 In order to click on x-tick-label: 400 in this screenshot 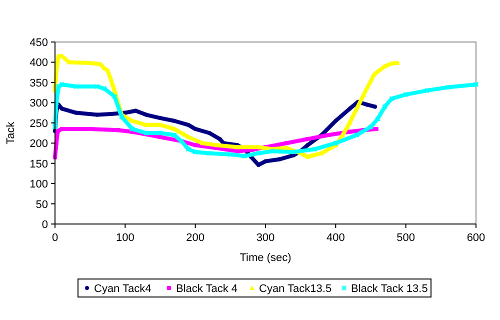, I will do `click(335, 238)`.